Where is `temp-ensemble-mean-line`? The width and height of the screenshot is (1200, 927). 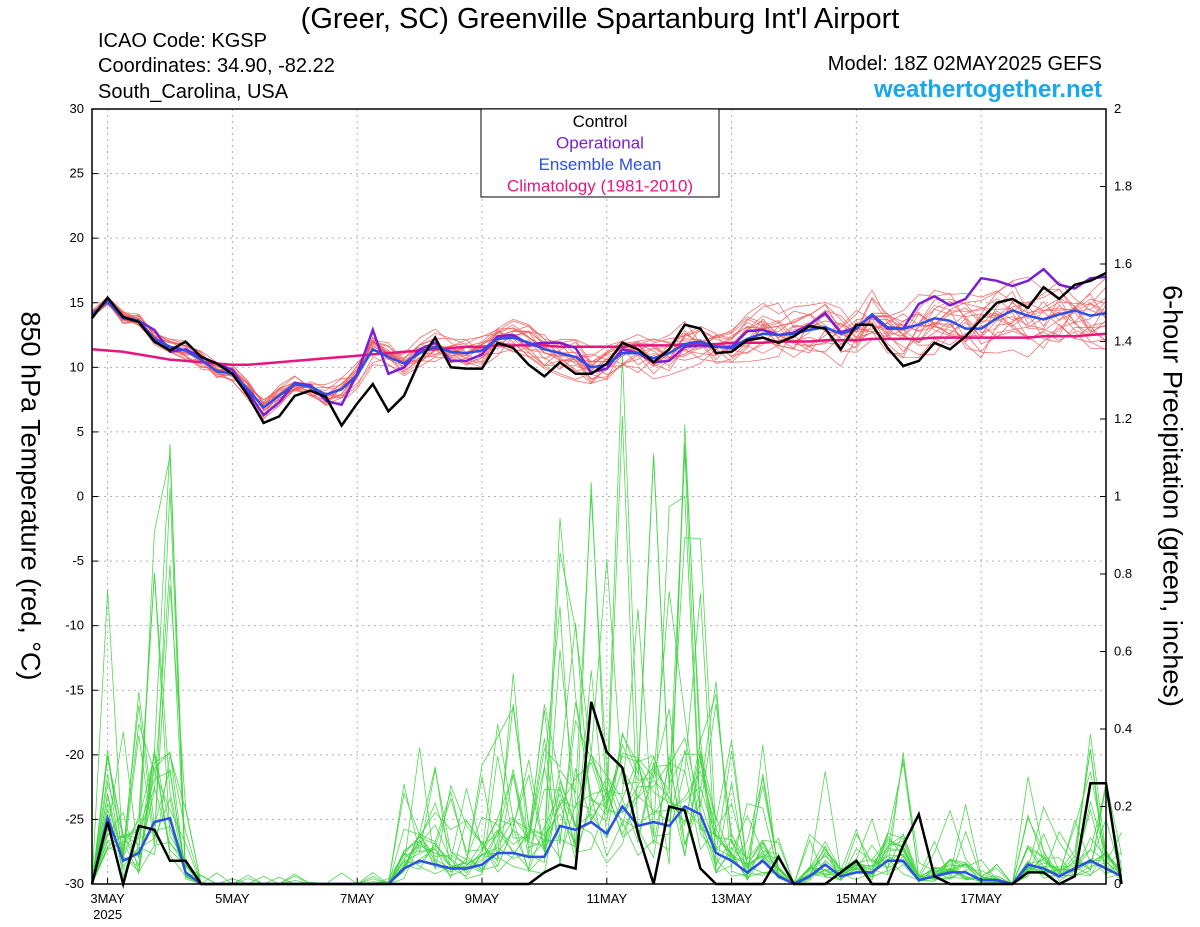
temp-ensemble-mean-line is located at coordinates (599, 354).